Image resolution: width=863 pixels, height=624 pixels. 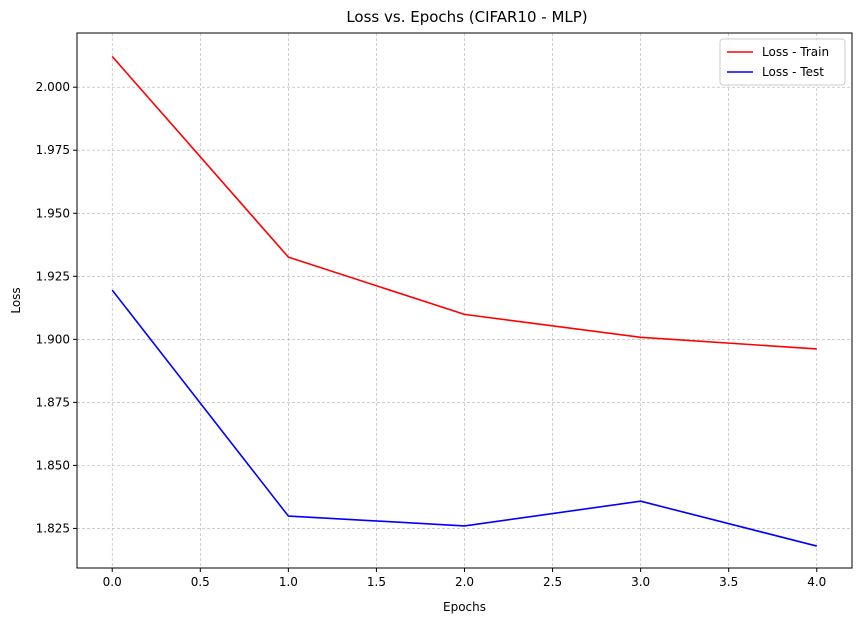 What do you see at coordinates (53, 87) in the screenshot?
I see `y-tick-label: 2.000` at bounding box center [53, 87].